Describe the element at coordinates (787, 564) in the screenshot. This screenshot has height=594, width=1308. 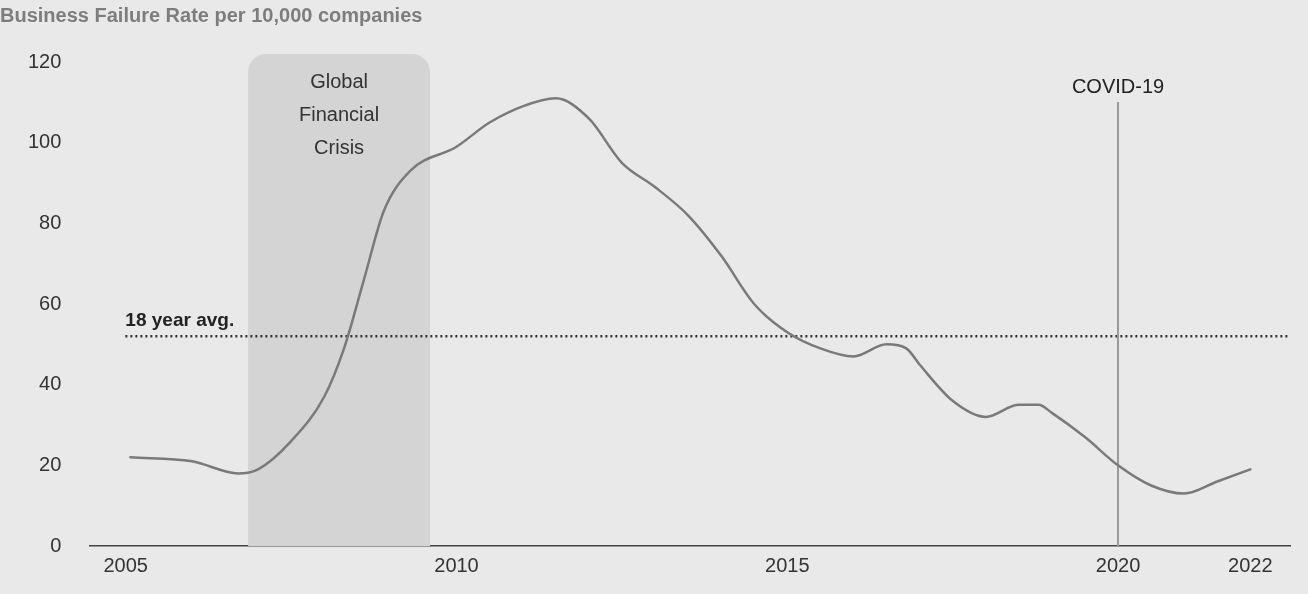
I see `x-tick-label: 2015` at that location.